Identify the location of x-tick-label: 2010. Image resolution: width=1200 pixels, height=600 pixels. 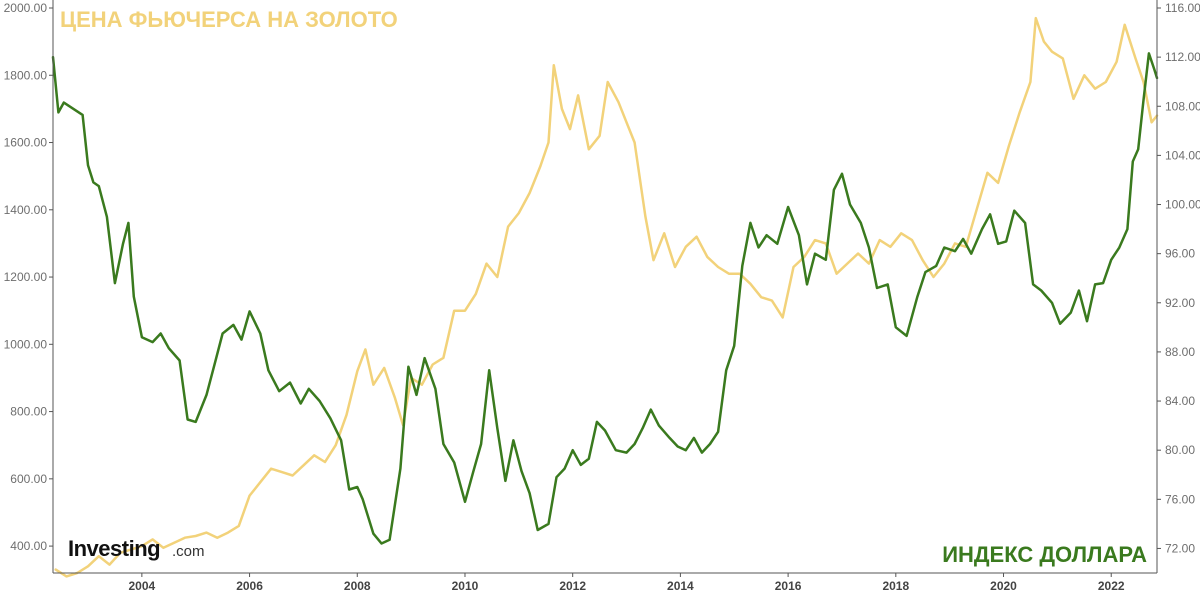
(465, 586).